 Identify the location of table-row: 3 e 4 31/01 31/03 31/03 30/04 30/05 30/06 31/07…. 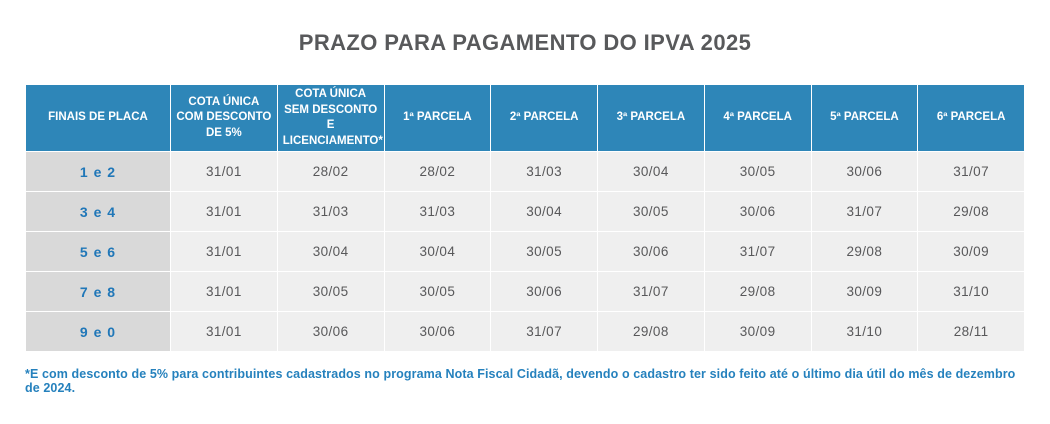
(525, 212).